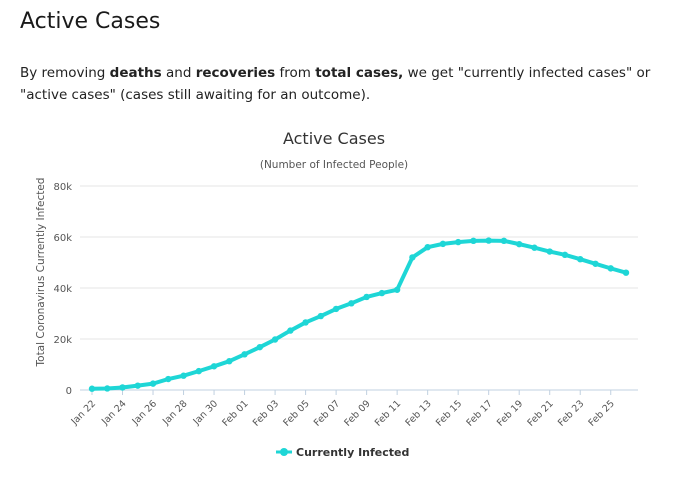 Image resolution: width=680 pixels, height=477 pixels. Describe the element at coordinates (135, 73) in the screenshot. I see `intro-bold-deaths: deaths` at that location.